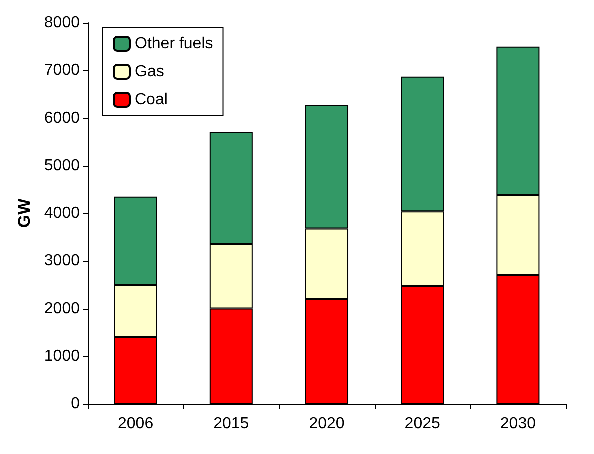 This screenshot has width=594, height=454. I want to click on y-tick-label: 2000, so click(62, 309).